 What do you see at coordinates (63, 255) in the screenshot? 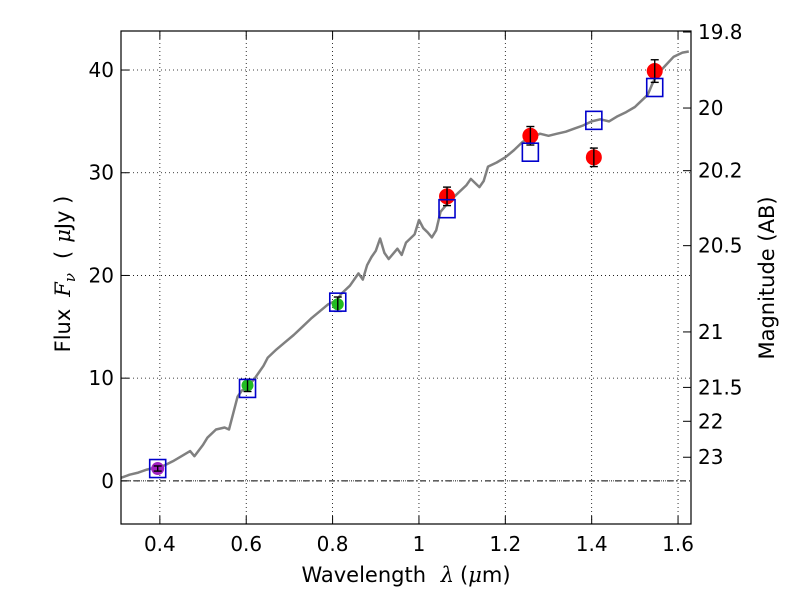
I see `y-axis-unit-open: (` at bounding box center [63, 255].